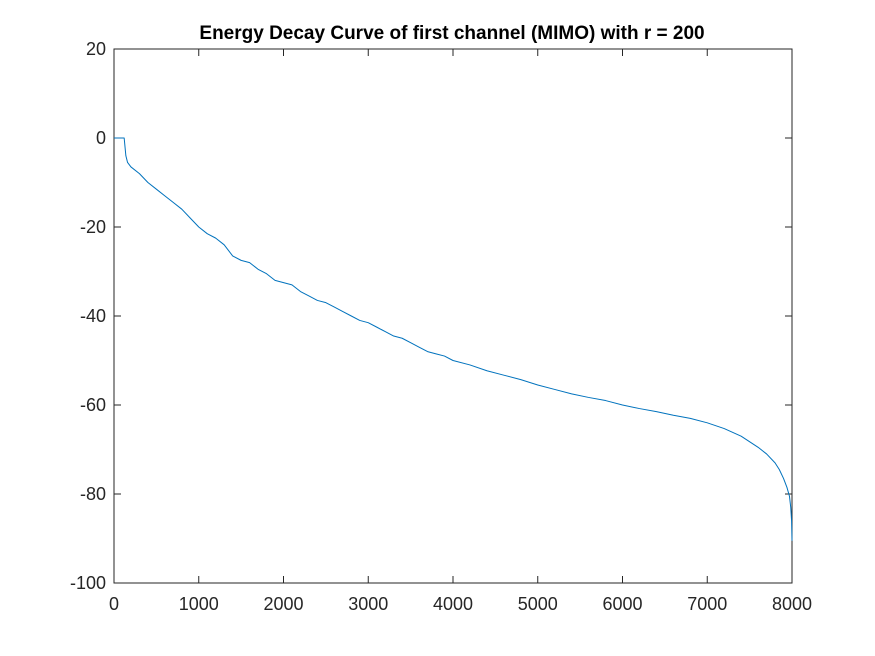 The height and width of the screenshot is (656, 875). Describe the element at coordinates (93, 494) in the screenshot. I see `y-tick-label: -80` at that location.